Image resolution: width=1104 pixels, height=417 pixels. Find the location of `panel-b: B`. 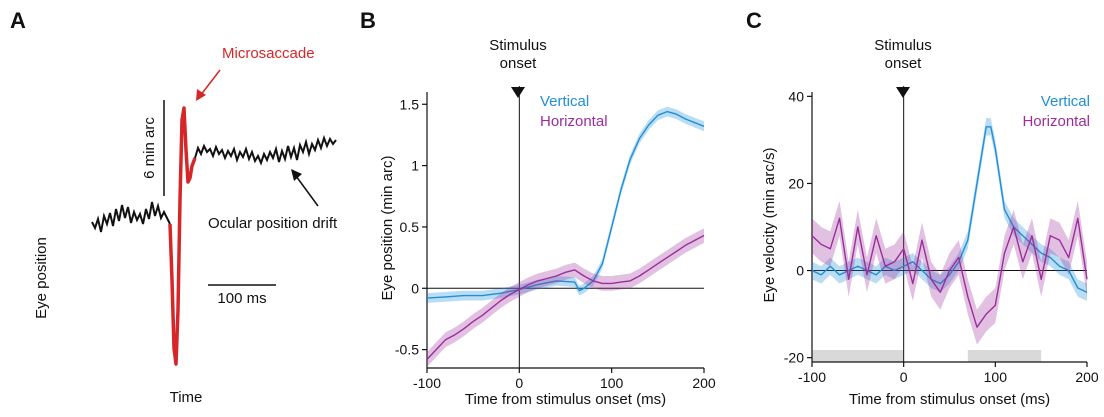

panel-b: B is located at coordinates (368, 20).